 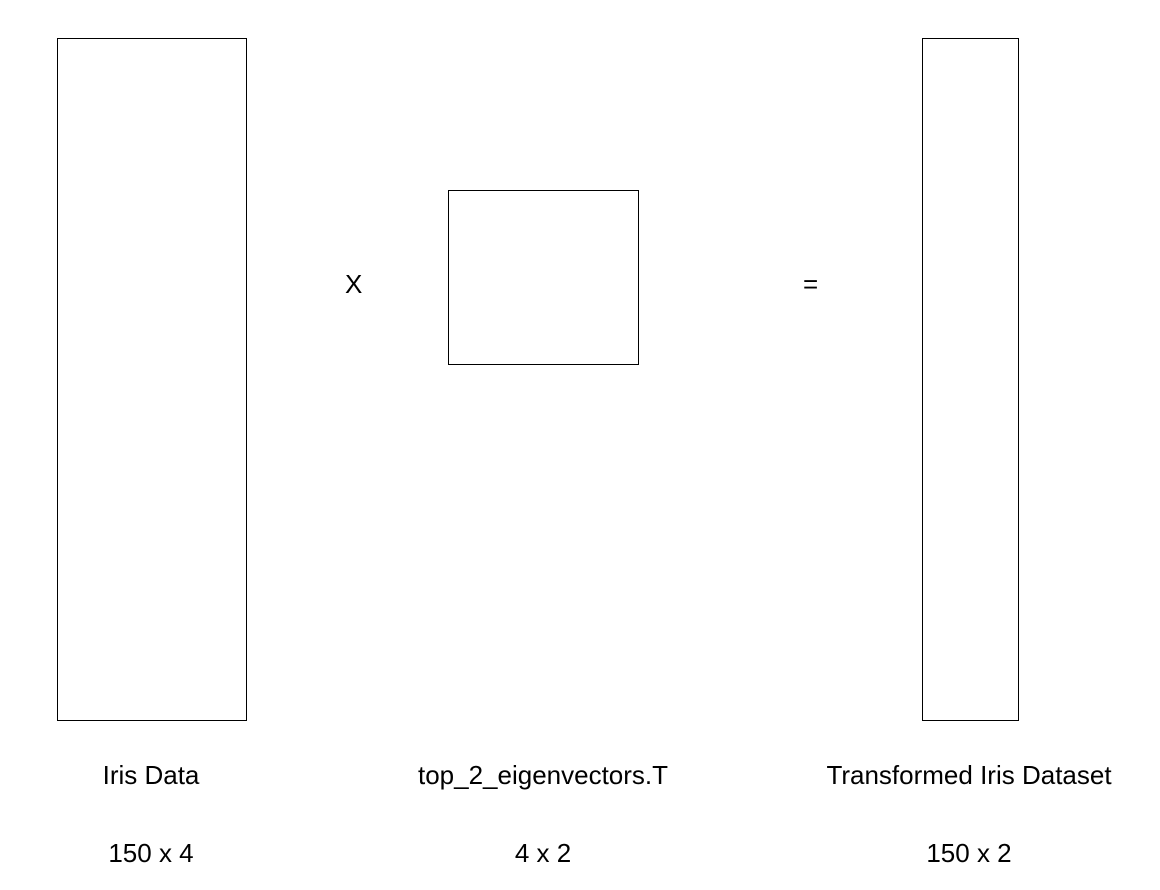 I want to click on iris-data-dims: 150 x 4, so click(x=151, y=853).